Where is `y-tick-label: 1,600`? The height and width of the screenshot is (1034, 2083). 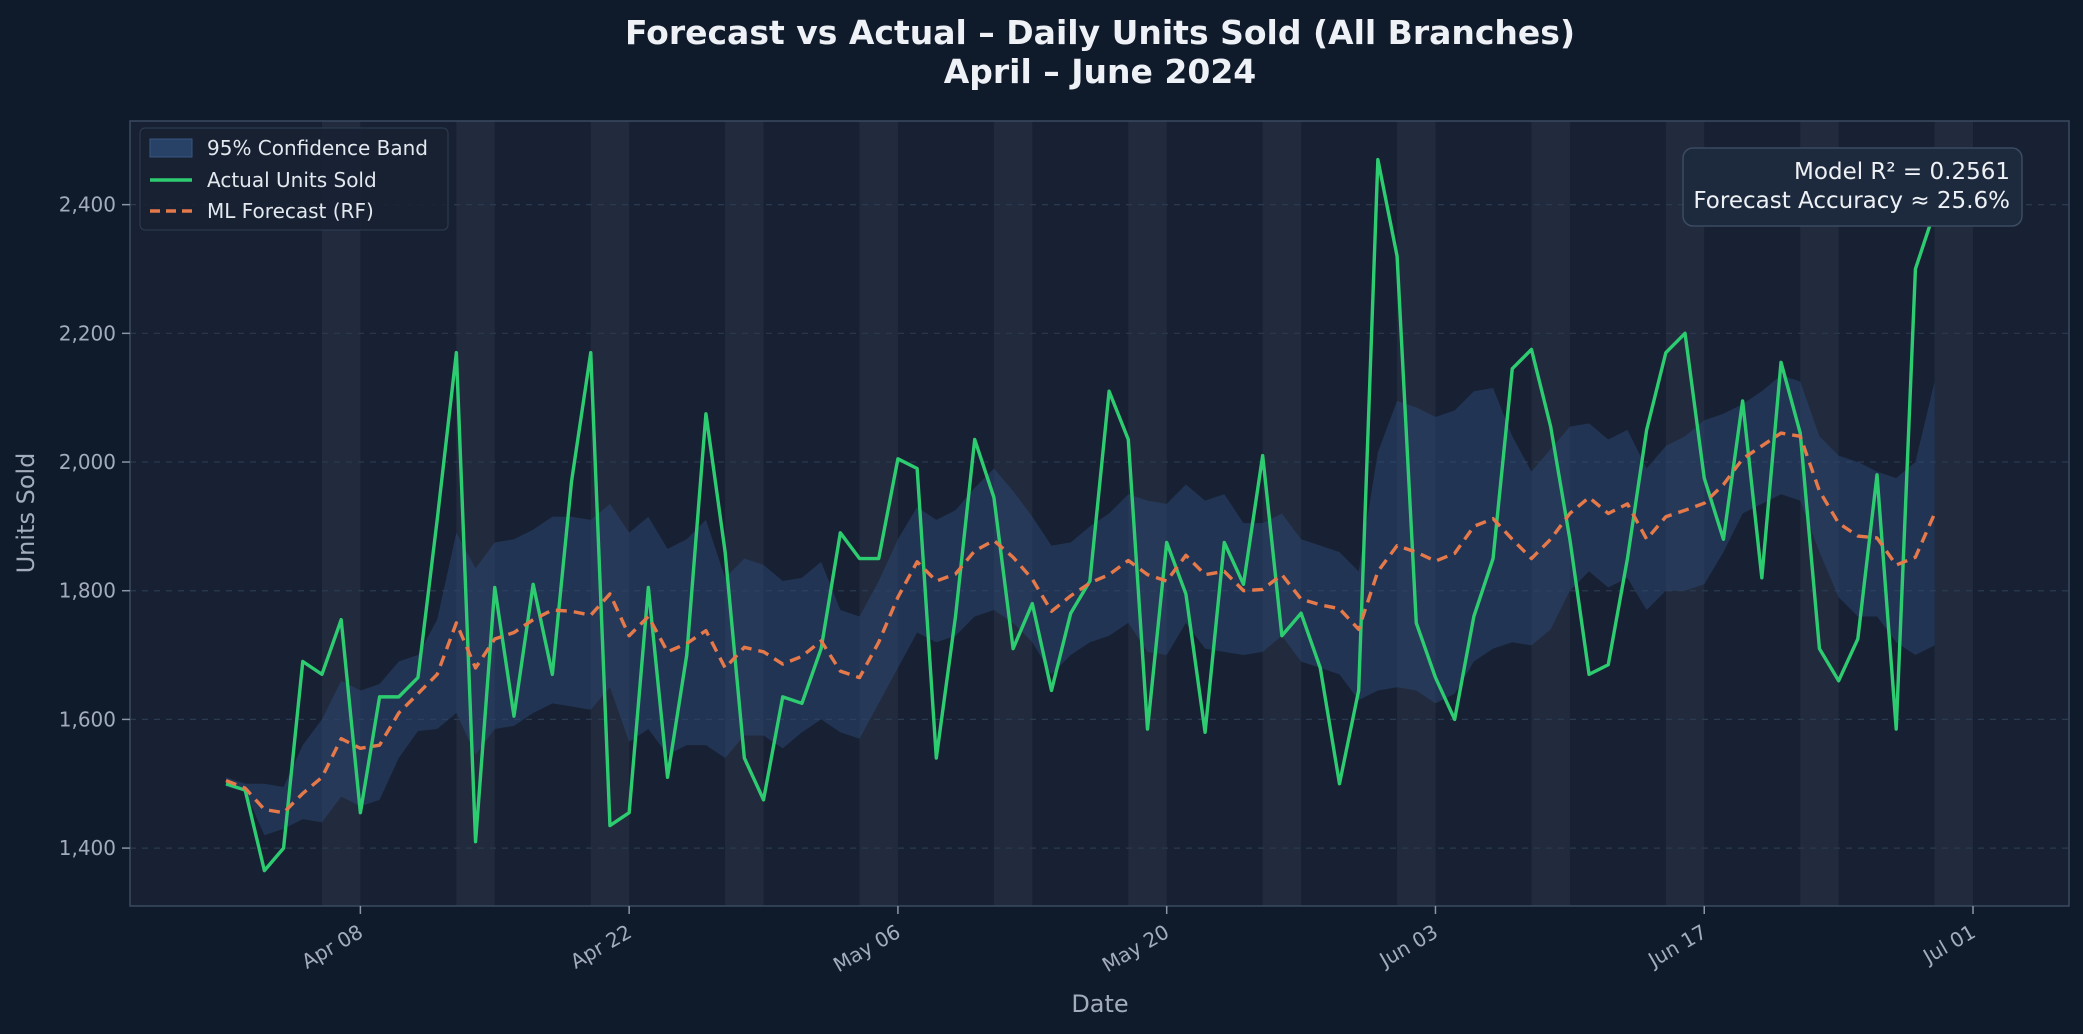 y-tick-label: 1,600 is located at coordinates (87, 719).